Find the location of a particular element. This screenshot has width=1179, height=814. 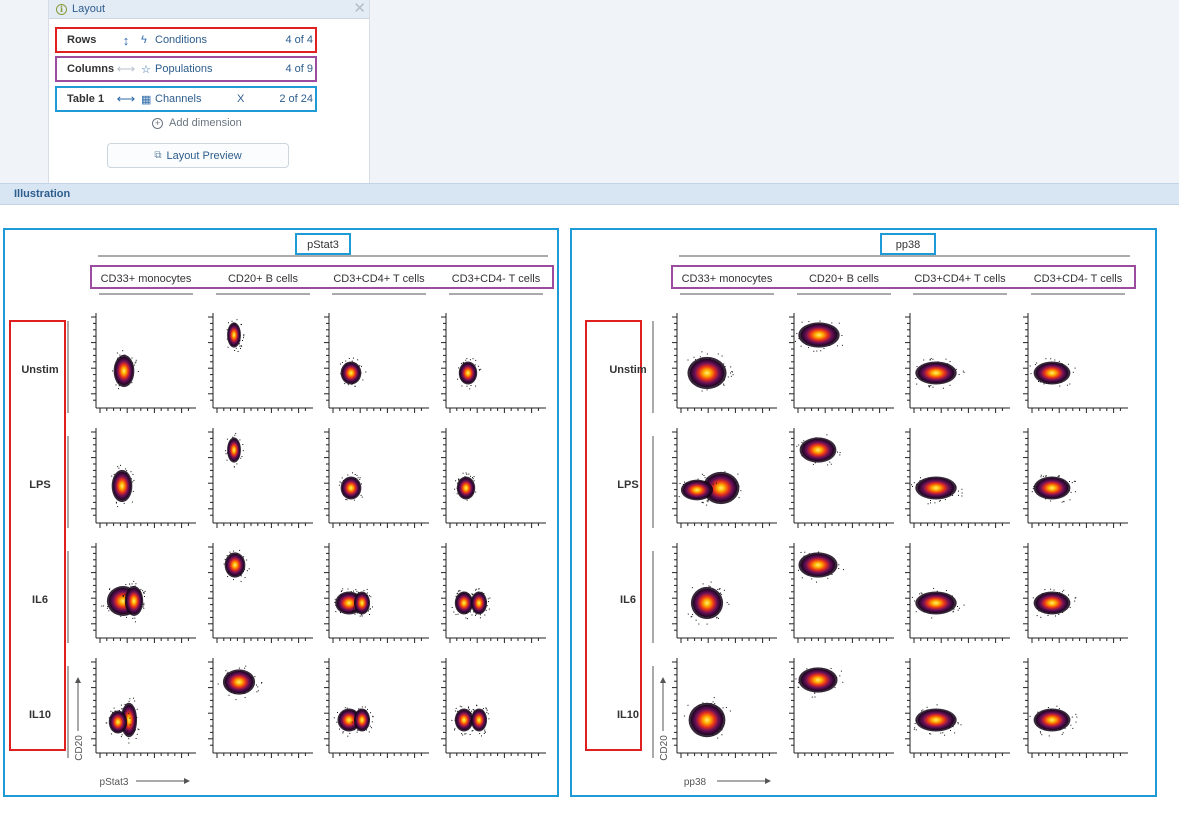

layout-preview-button: ⧉ Layout Preview is located at coordinates (198, 155).